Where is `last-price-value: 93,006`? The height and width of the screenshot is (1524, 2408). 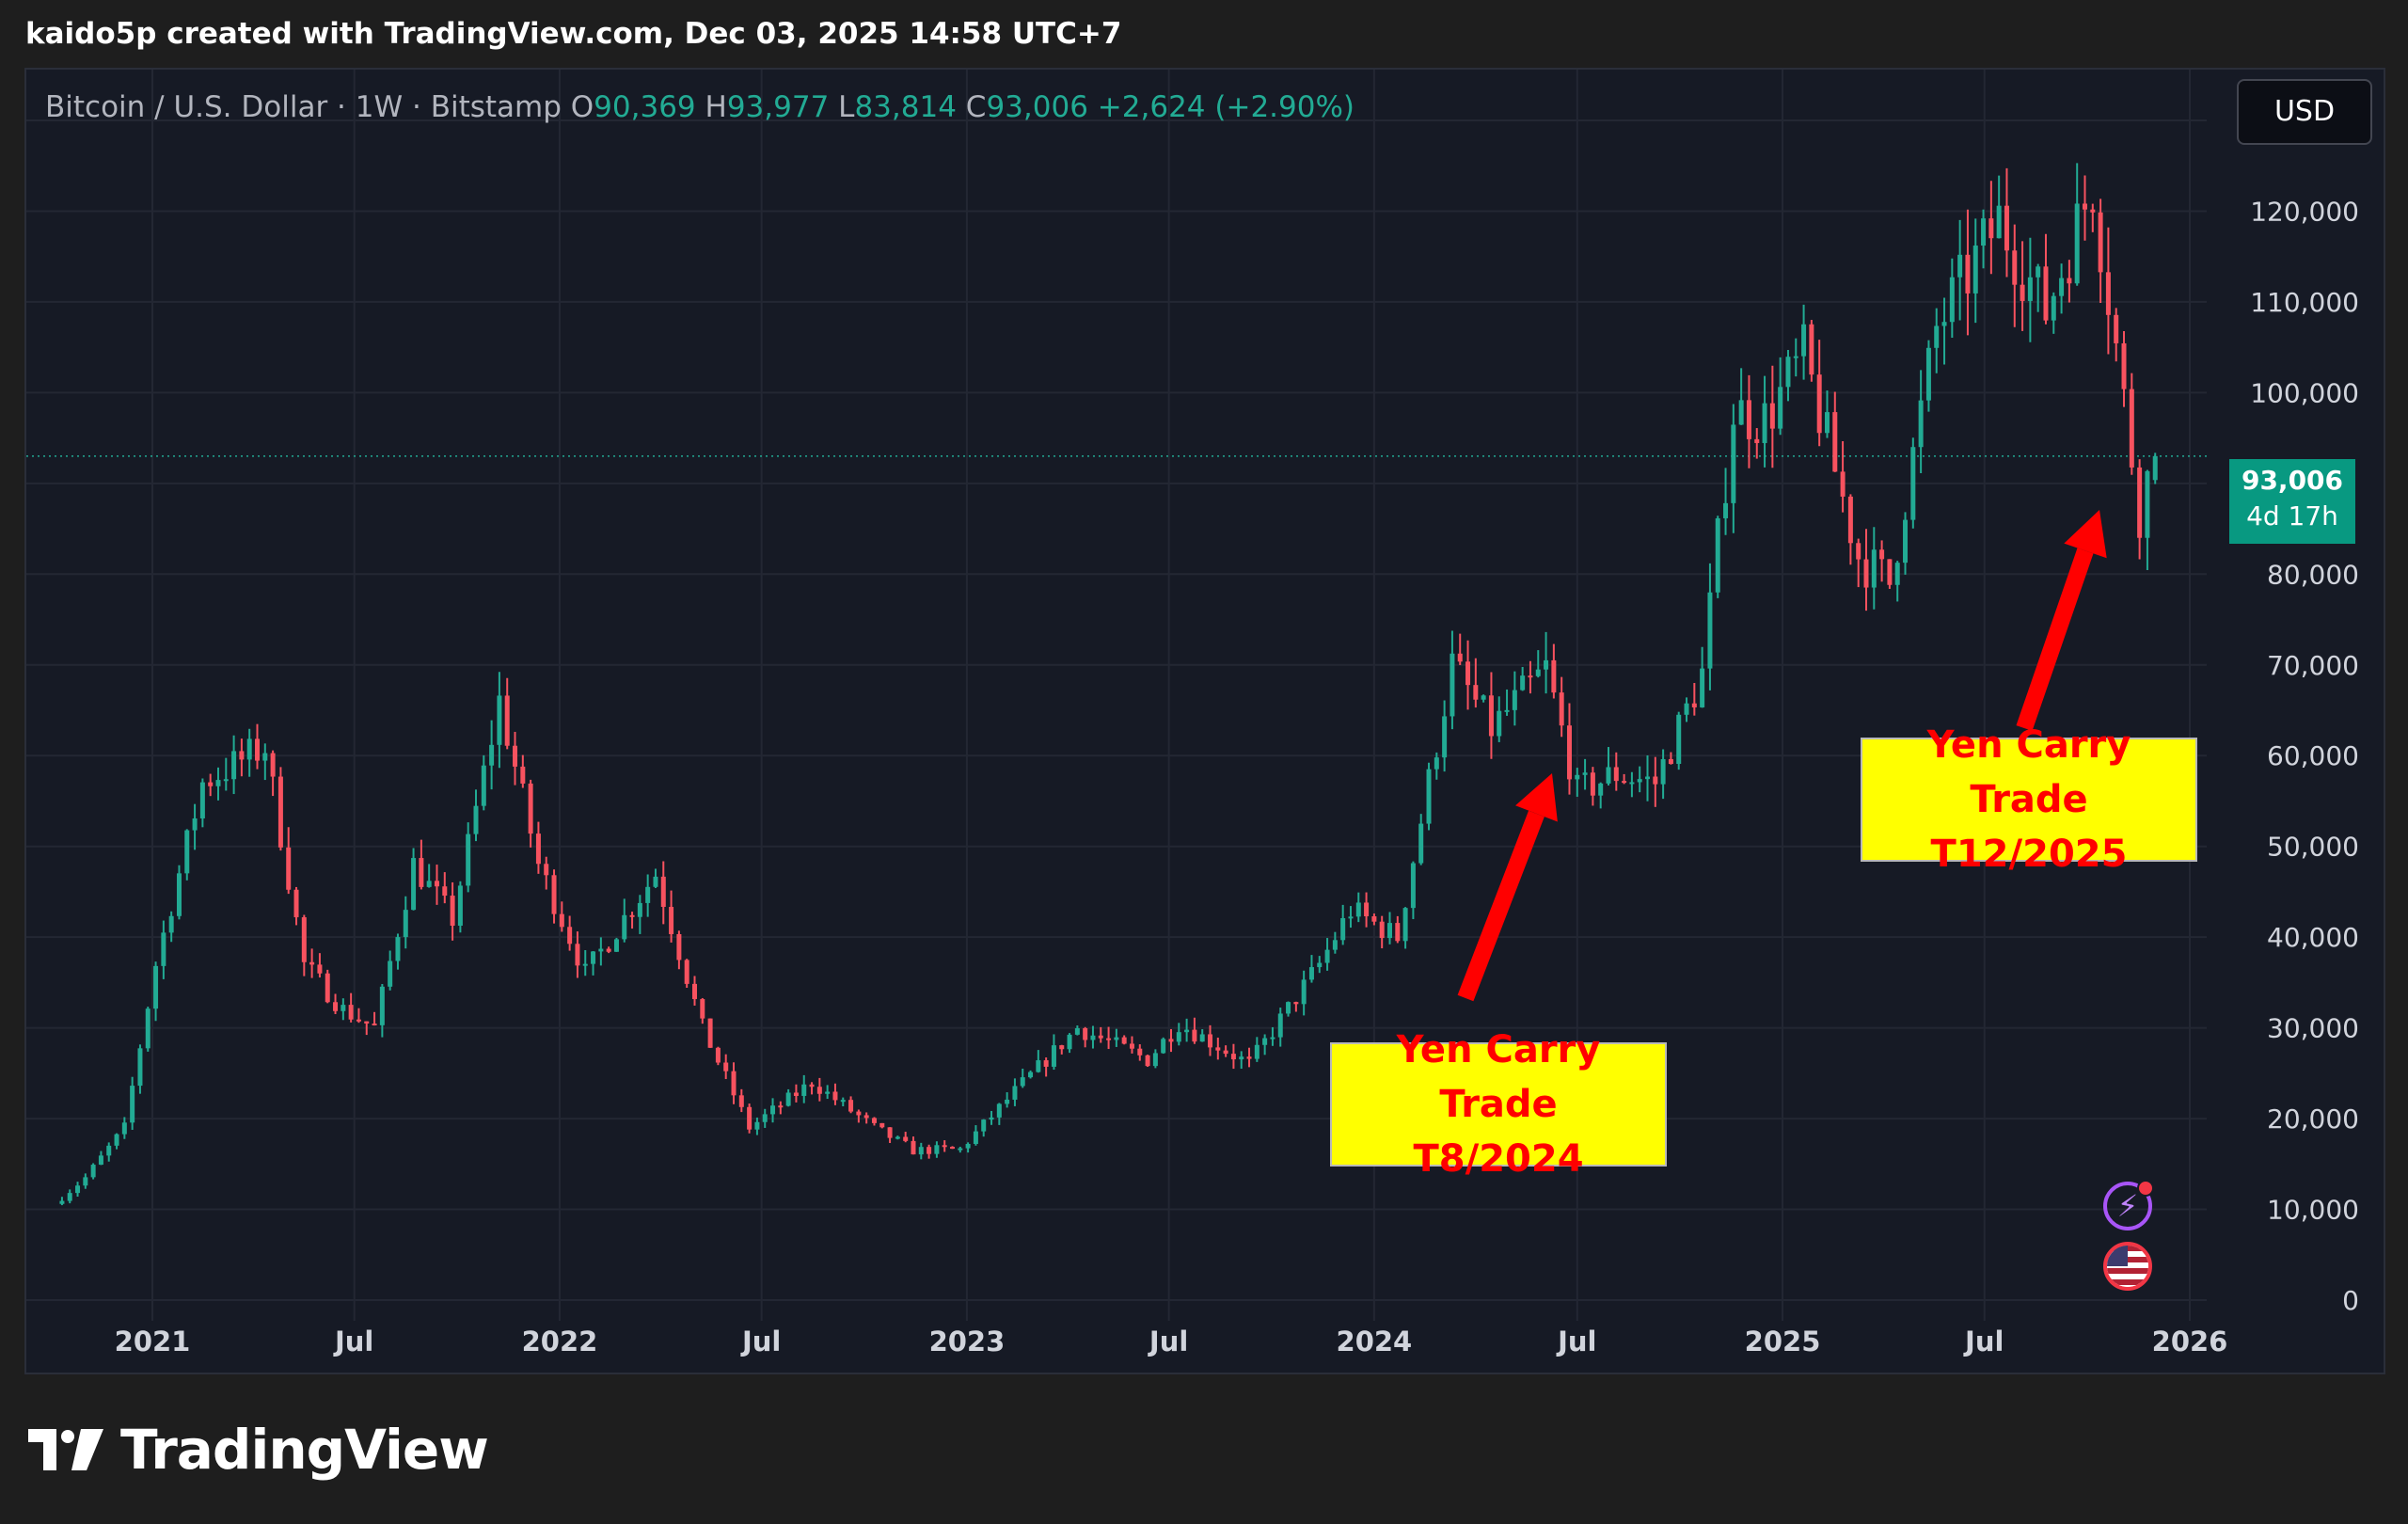 last-price-value: 93,006 is located at coordinates (2293, 481).